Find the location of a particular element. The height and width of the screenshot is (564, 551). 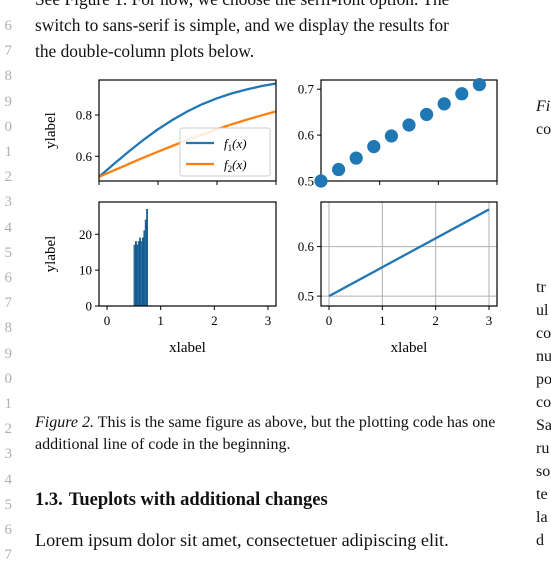

right-column-text-fragment: d is located at coordinates (540, 540).